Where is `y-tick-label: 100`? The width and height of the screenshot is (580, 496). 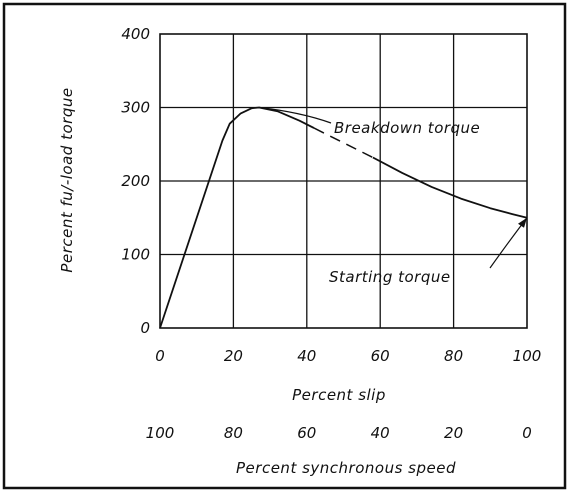 y-tick-label: 100 is located at coordinates (135, 255).